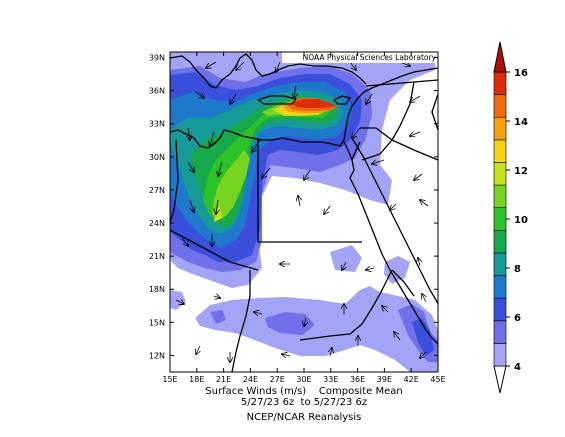 The width and height of the screenshot is (565, 437). I want to click on border-sudan-south, so click(346, 305).